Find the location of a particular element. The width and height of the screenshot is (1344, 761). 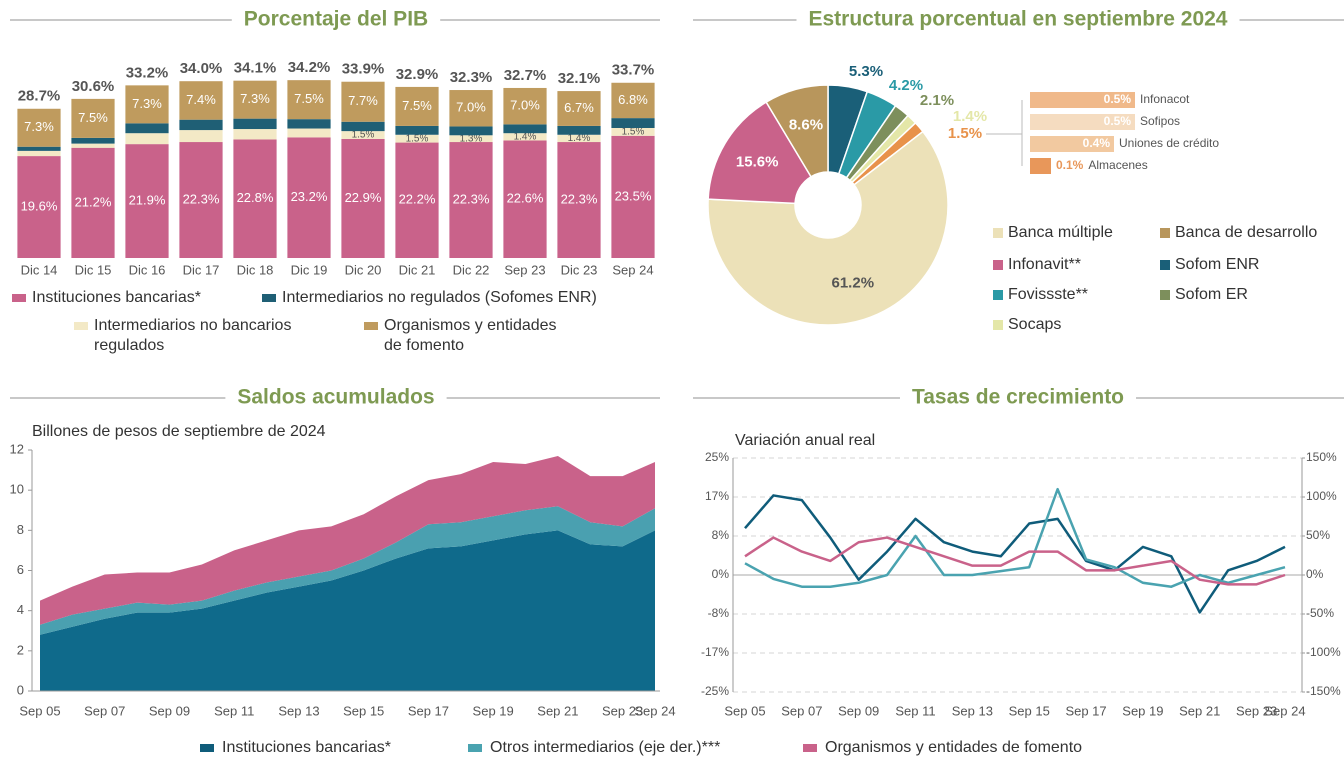

data-label: 1.3% is located at coordinates (471, 138).